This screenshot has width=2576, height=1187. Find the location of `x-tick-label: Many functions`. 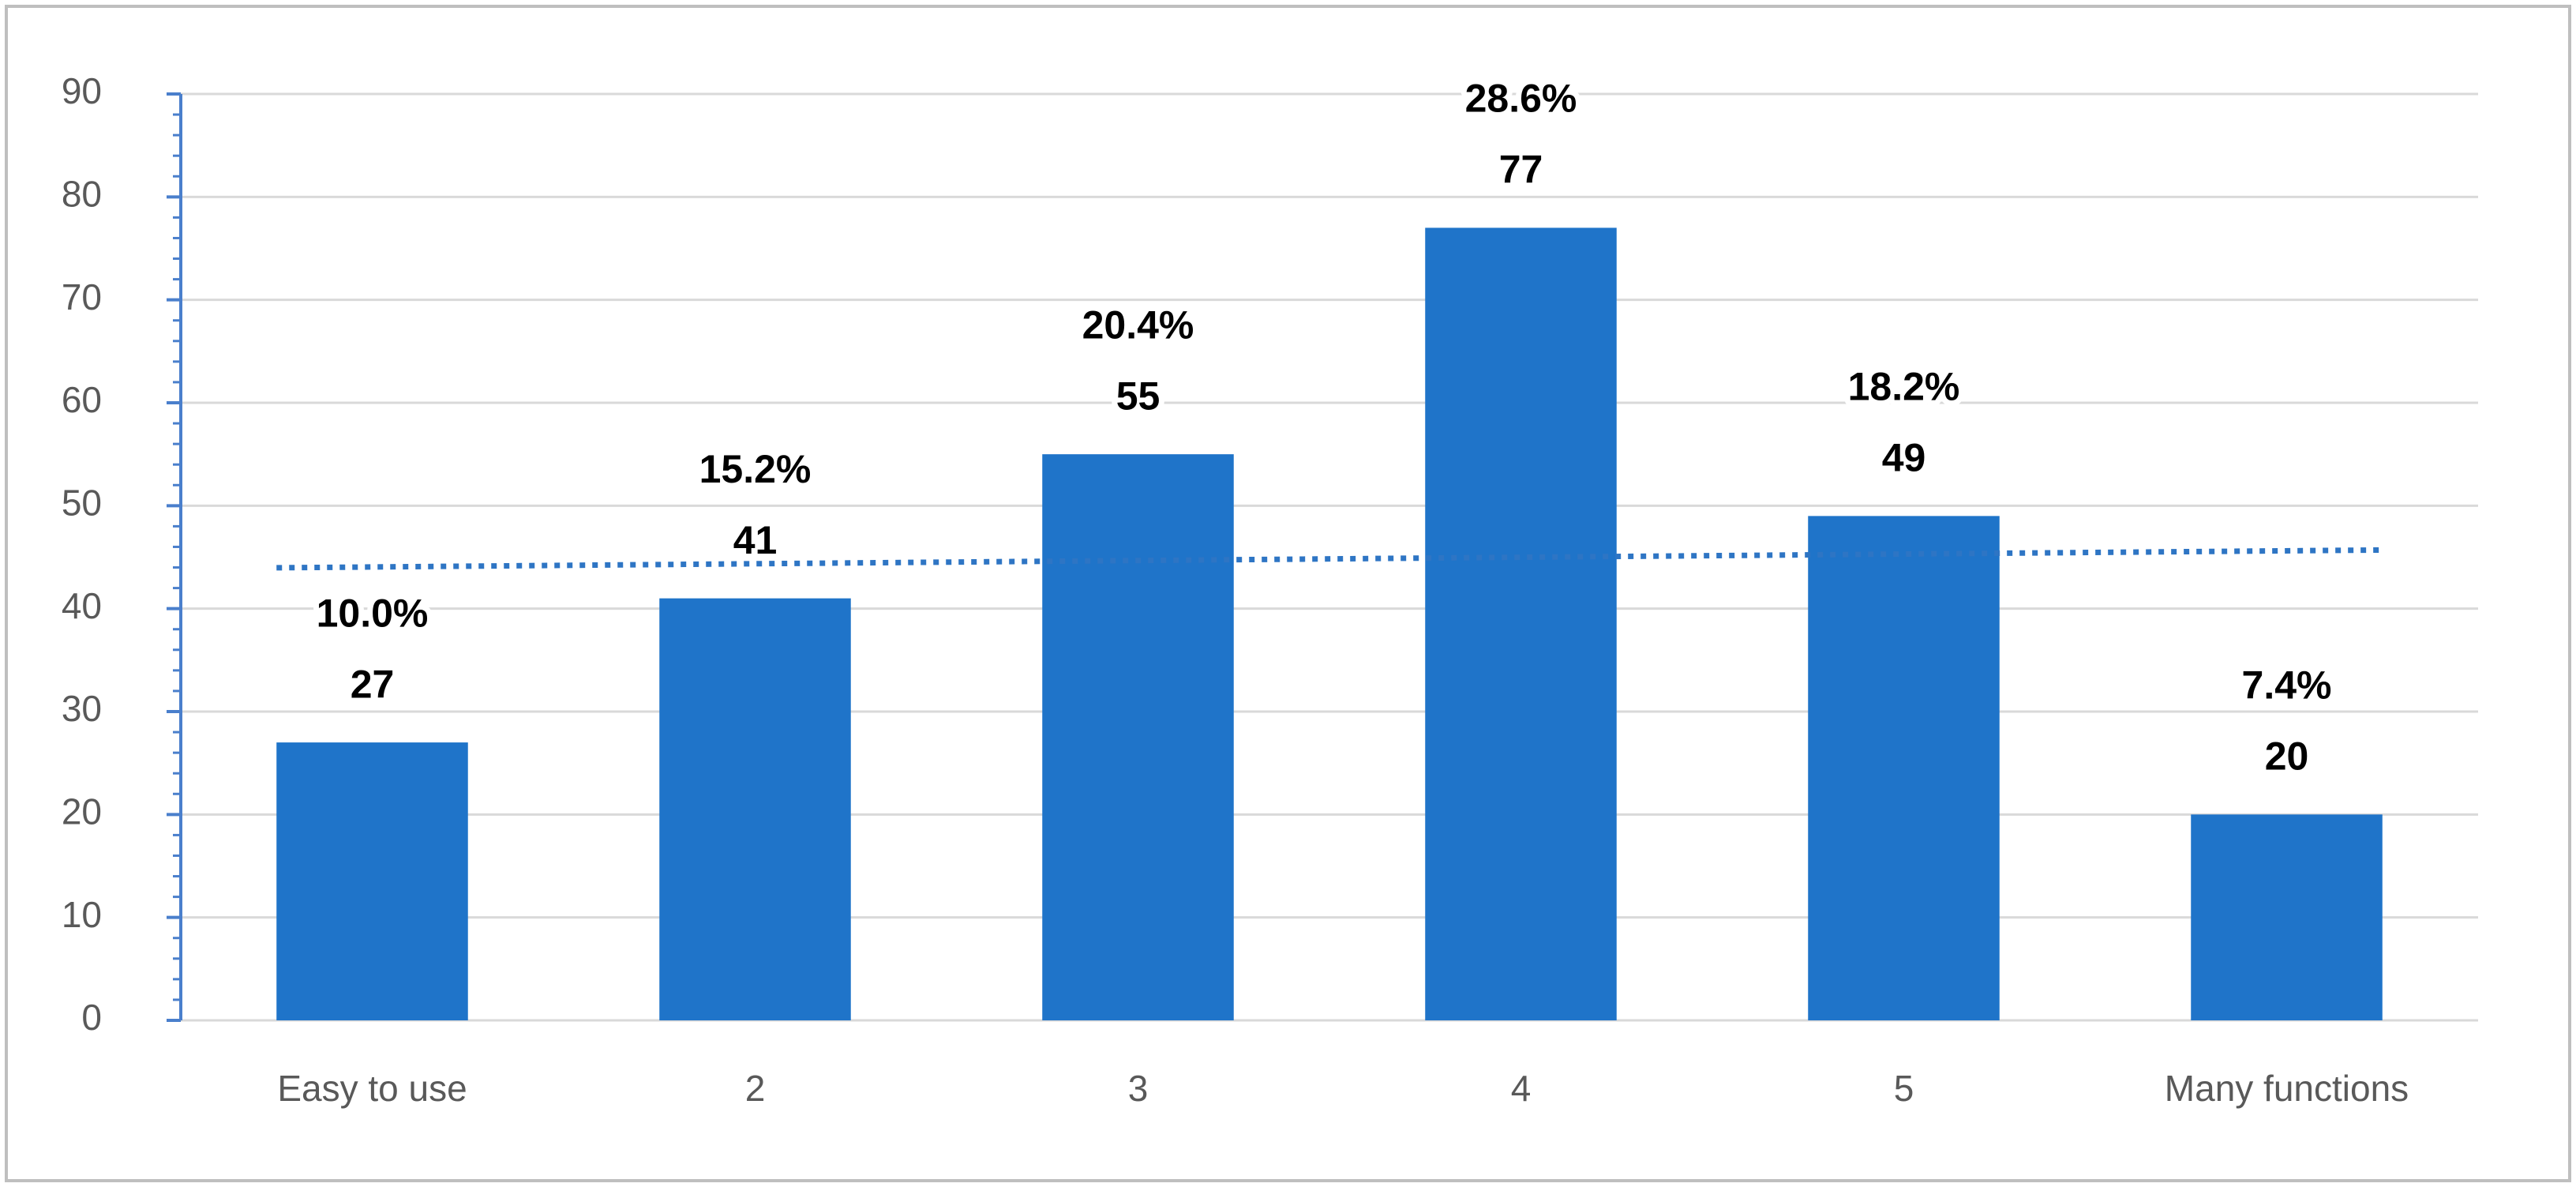

x-tick-label: Many functions is located at coordinates (2287, 1088).